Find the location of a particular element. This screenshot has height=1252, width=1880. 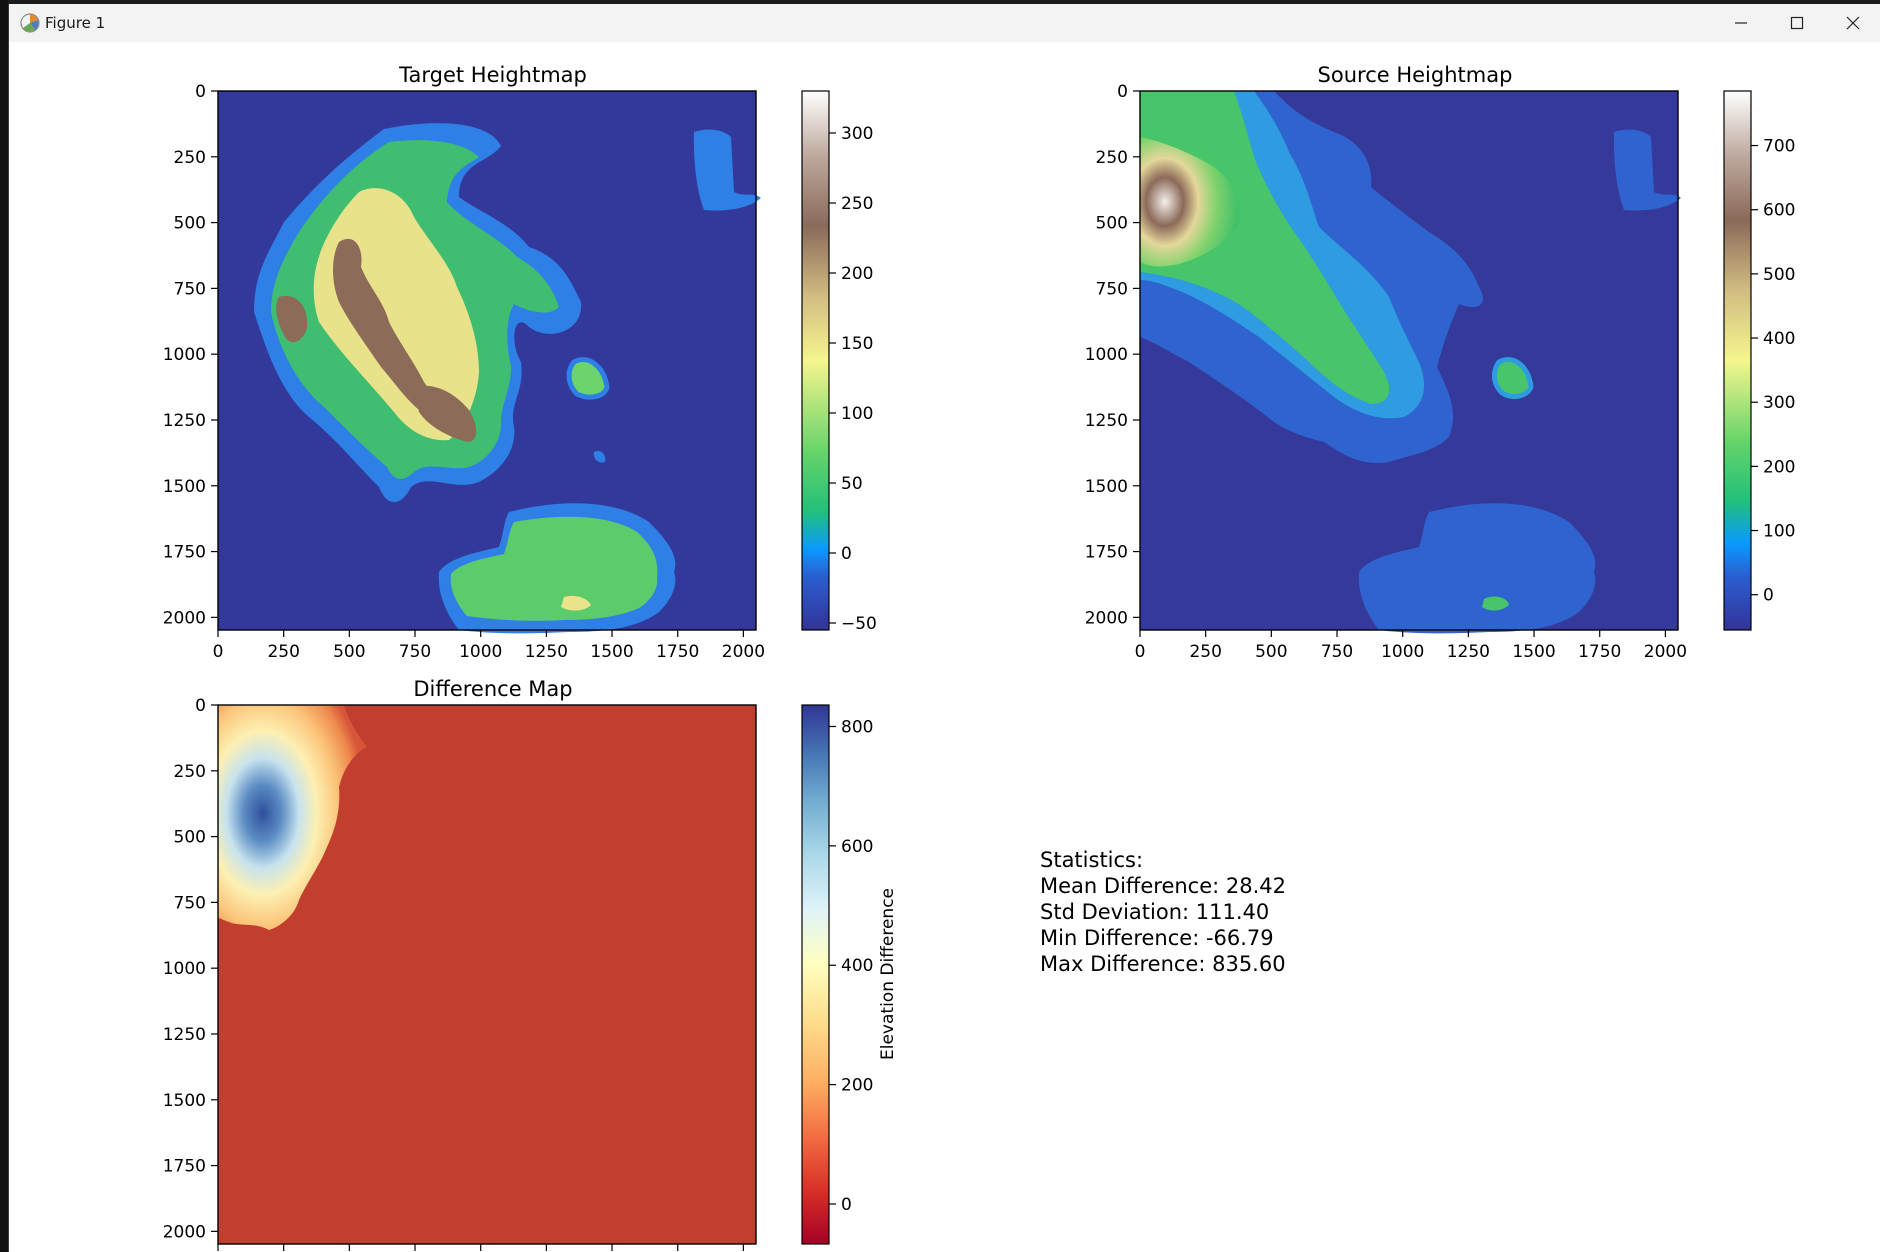

difference-axes-frame is located at coordinates (487, 974).